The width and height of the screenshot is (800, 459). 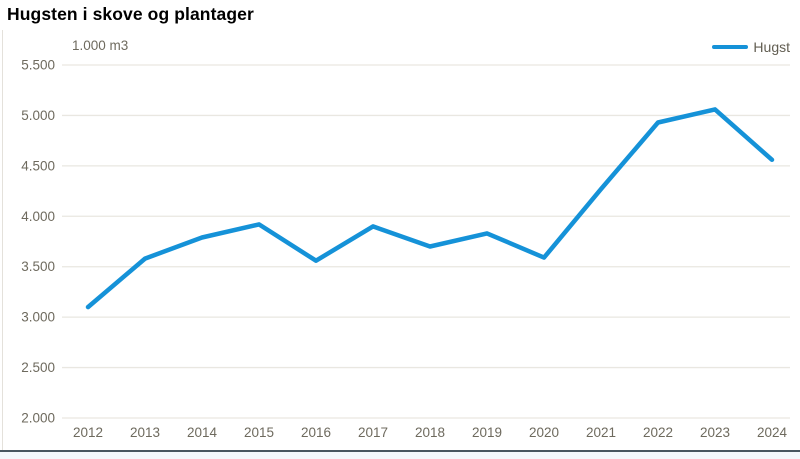 What do you see at coordinates (316, 432) in the screenshot?
I see `x-tick-label: 2016` at bounding box center [316, 432].